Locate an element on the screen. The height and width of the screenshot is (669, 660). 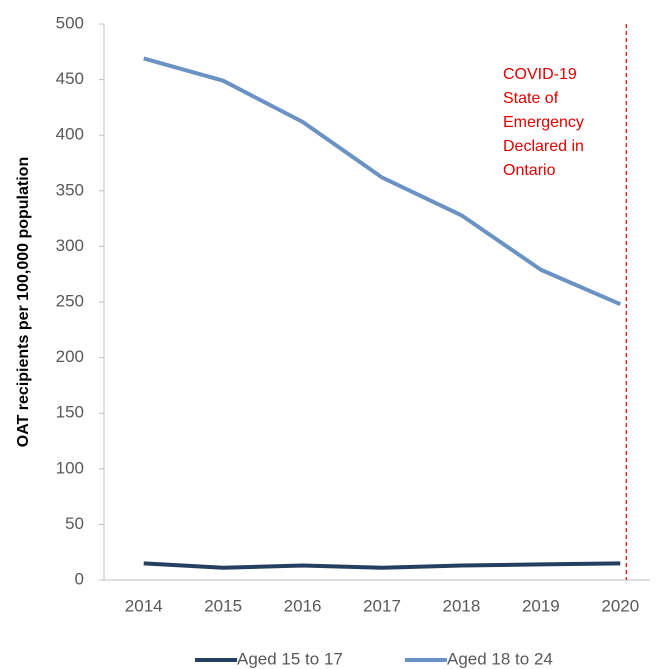
legend-label: Aged 15 to 17 is located at coordinates (290, 658).